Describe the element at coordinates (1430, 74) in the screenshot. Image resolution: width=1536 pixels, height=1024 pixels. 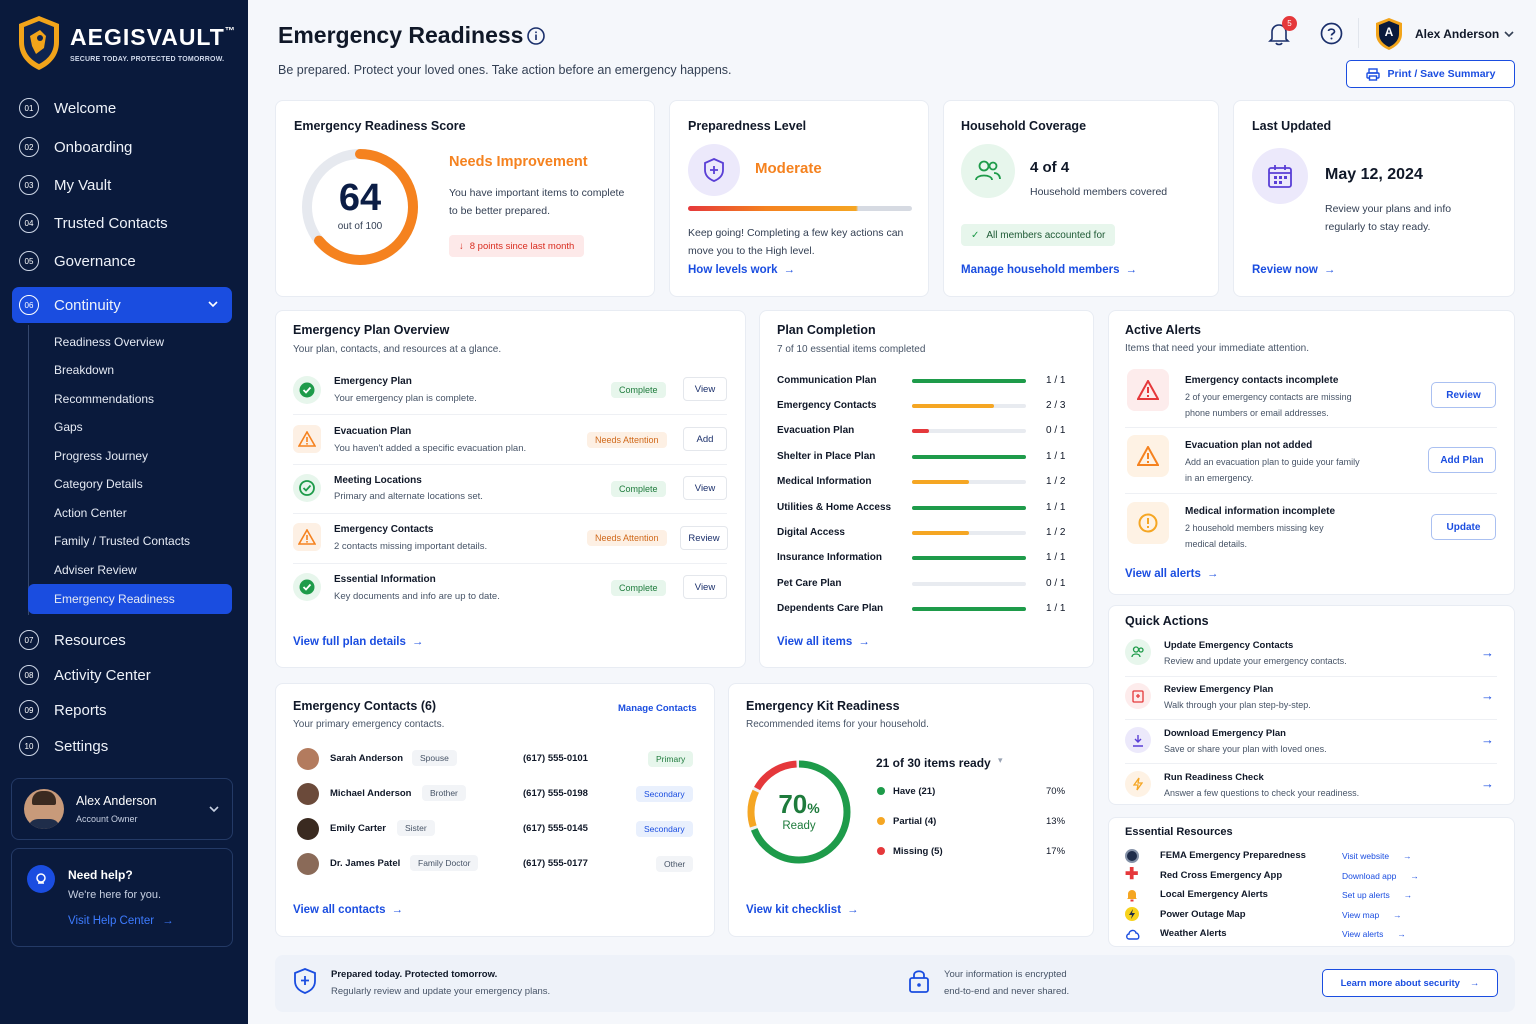
I see `print-save-summary-button: Print / Save Summary` at that location.